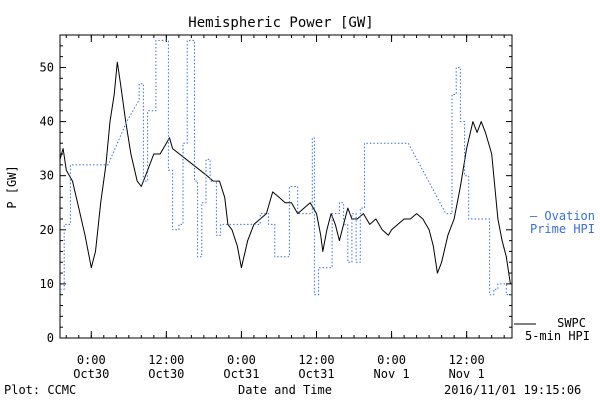 The height and width of the screenshot is (400, 600). I want to click on swpc-label-line1: SWPC, so click(571, 323).